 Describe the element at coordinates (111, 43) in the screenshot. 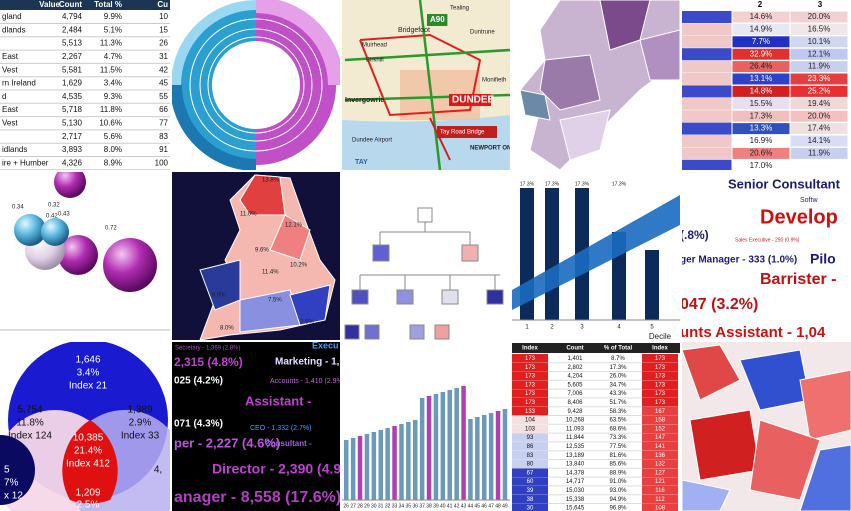

I see `label: 11.3%` at that location.